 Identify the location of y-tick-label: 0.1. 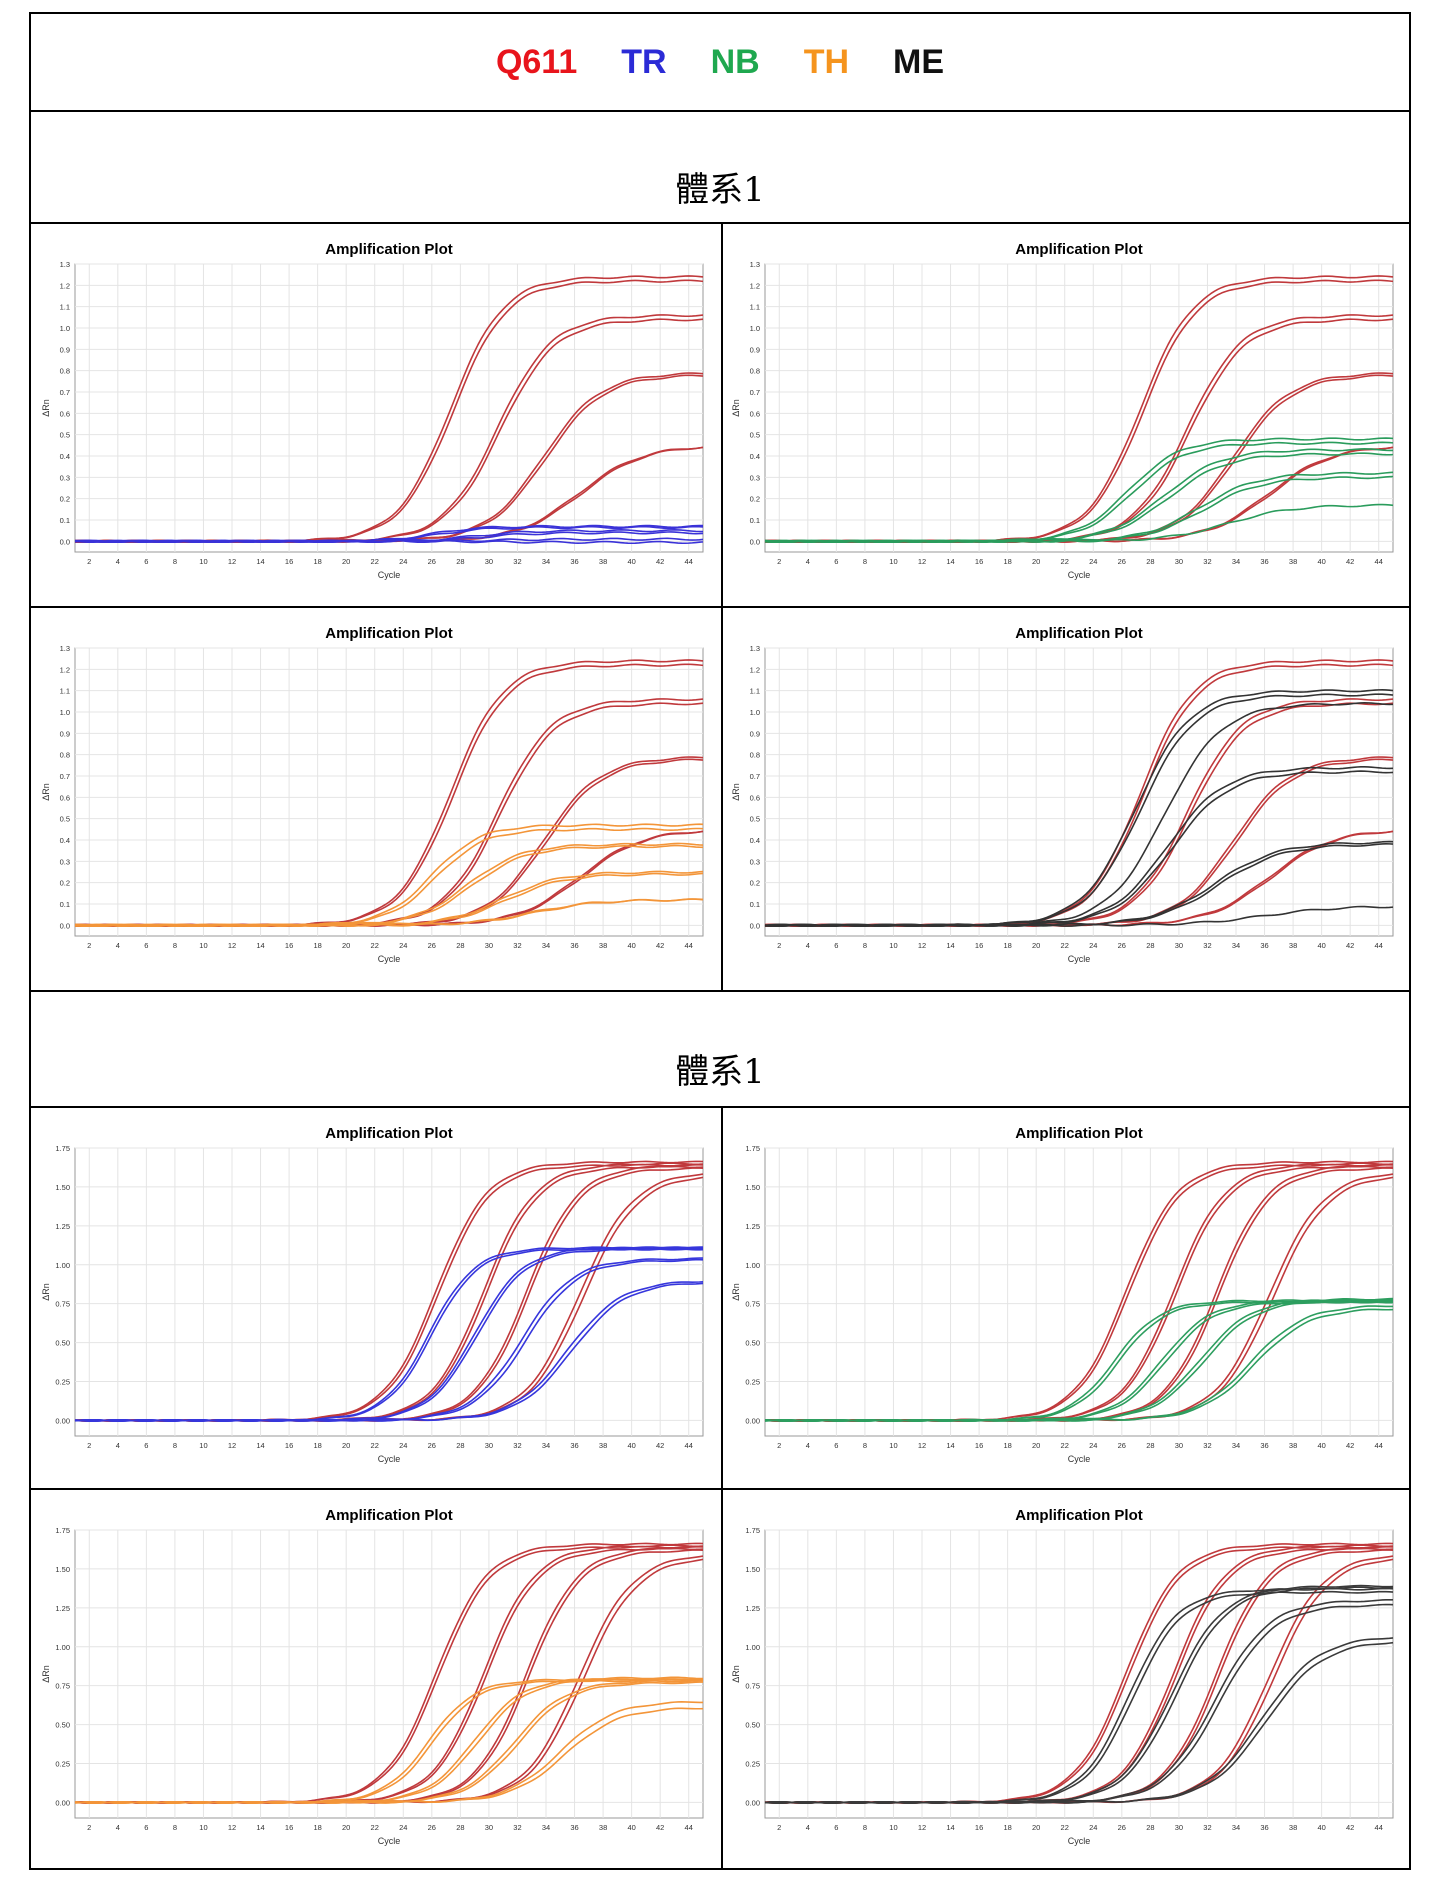
(65, 520).